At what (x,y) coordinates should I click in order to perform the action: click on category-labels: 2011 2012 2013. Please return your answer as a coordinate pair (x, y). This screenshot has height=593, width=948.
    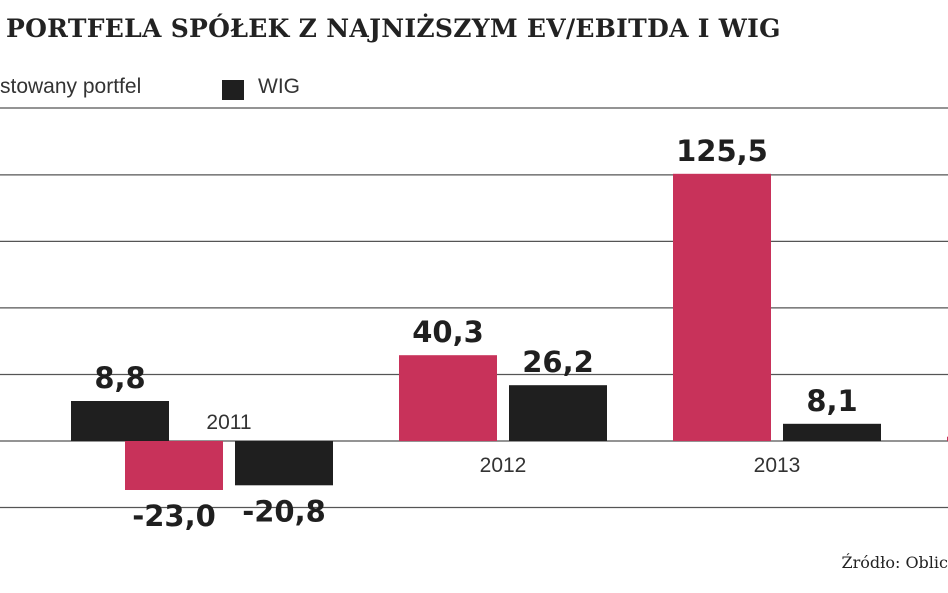
    Looking at the image, I should click on (503, 444).